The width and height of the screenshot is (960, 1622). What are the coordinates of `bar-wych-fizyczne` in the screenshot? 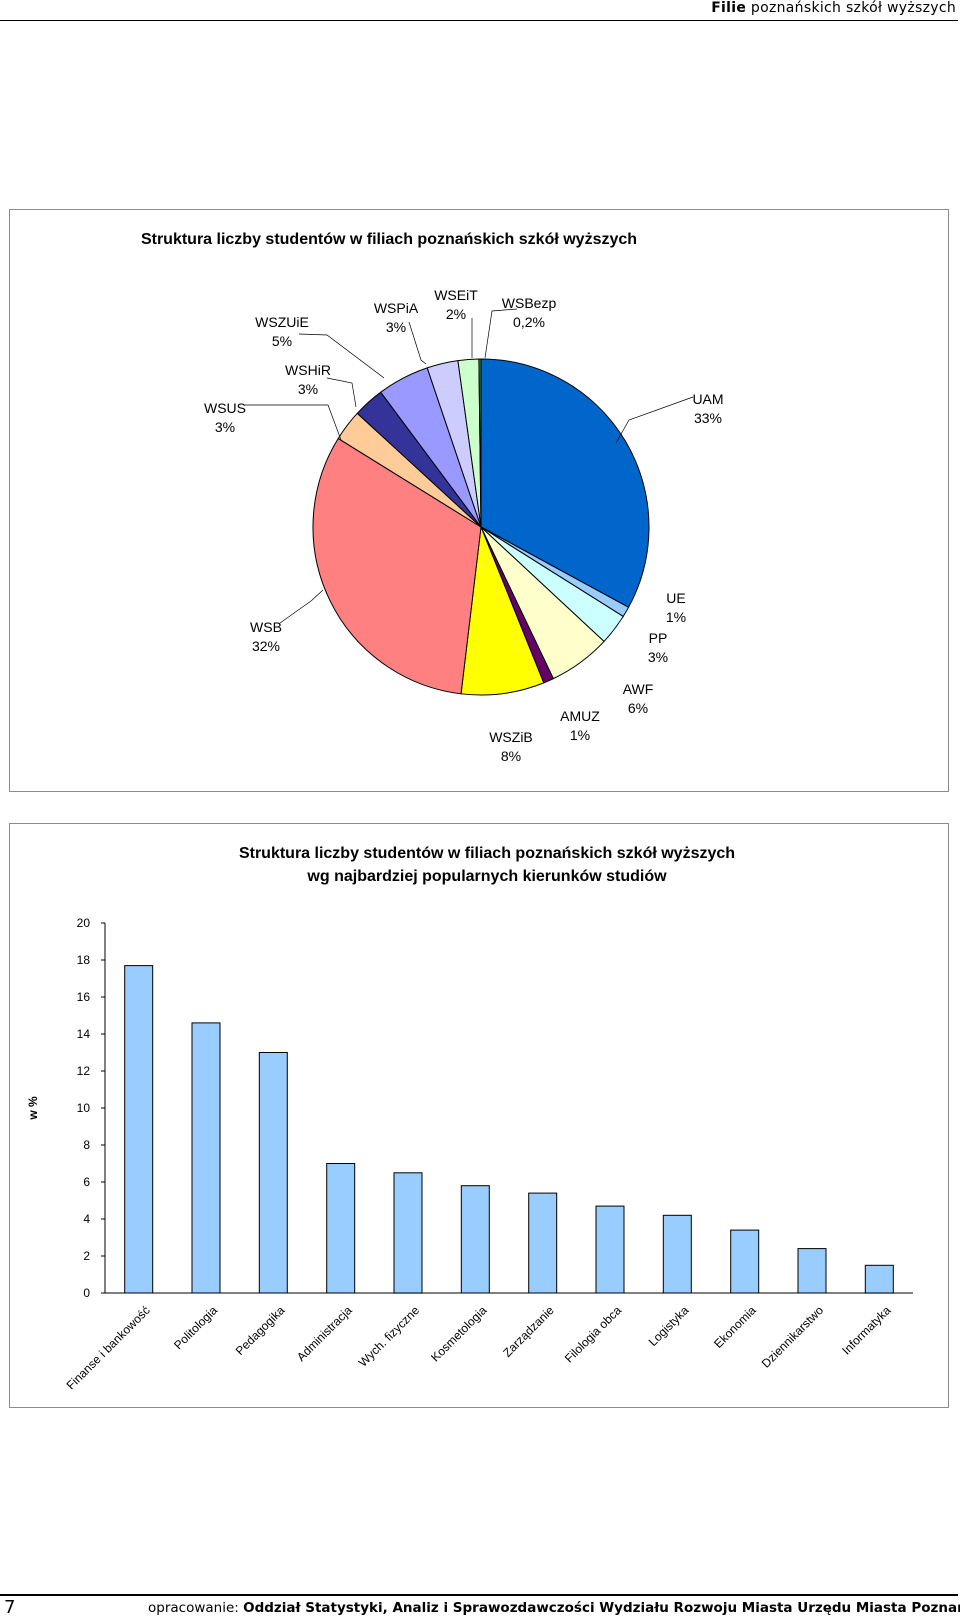 It's located at (408, 1233).